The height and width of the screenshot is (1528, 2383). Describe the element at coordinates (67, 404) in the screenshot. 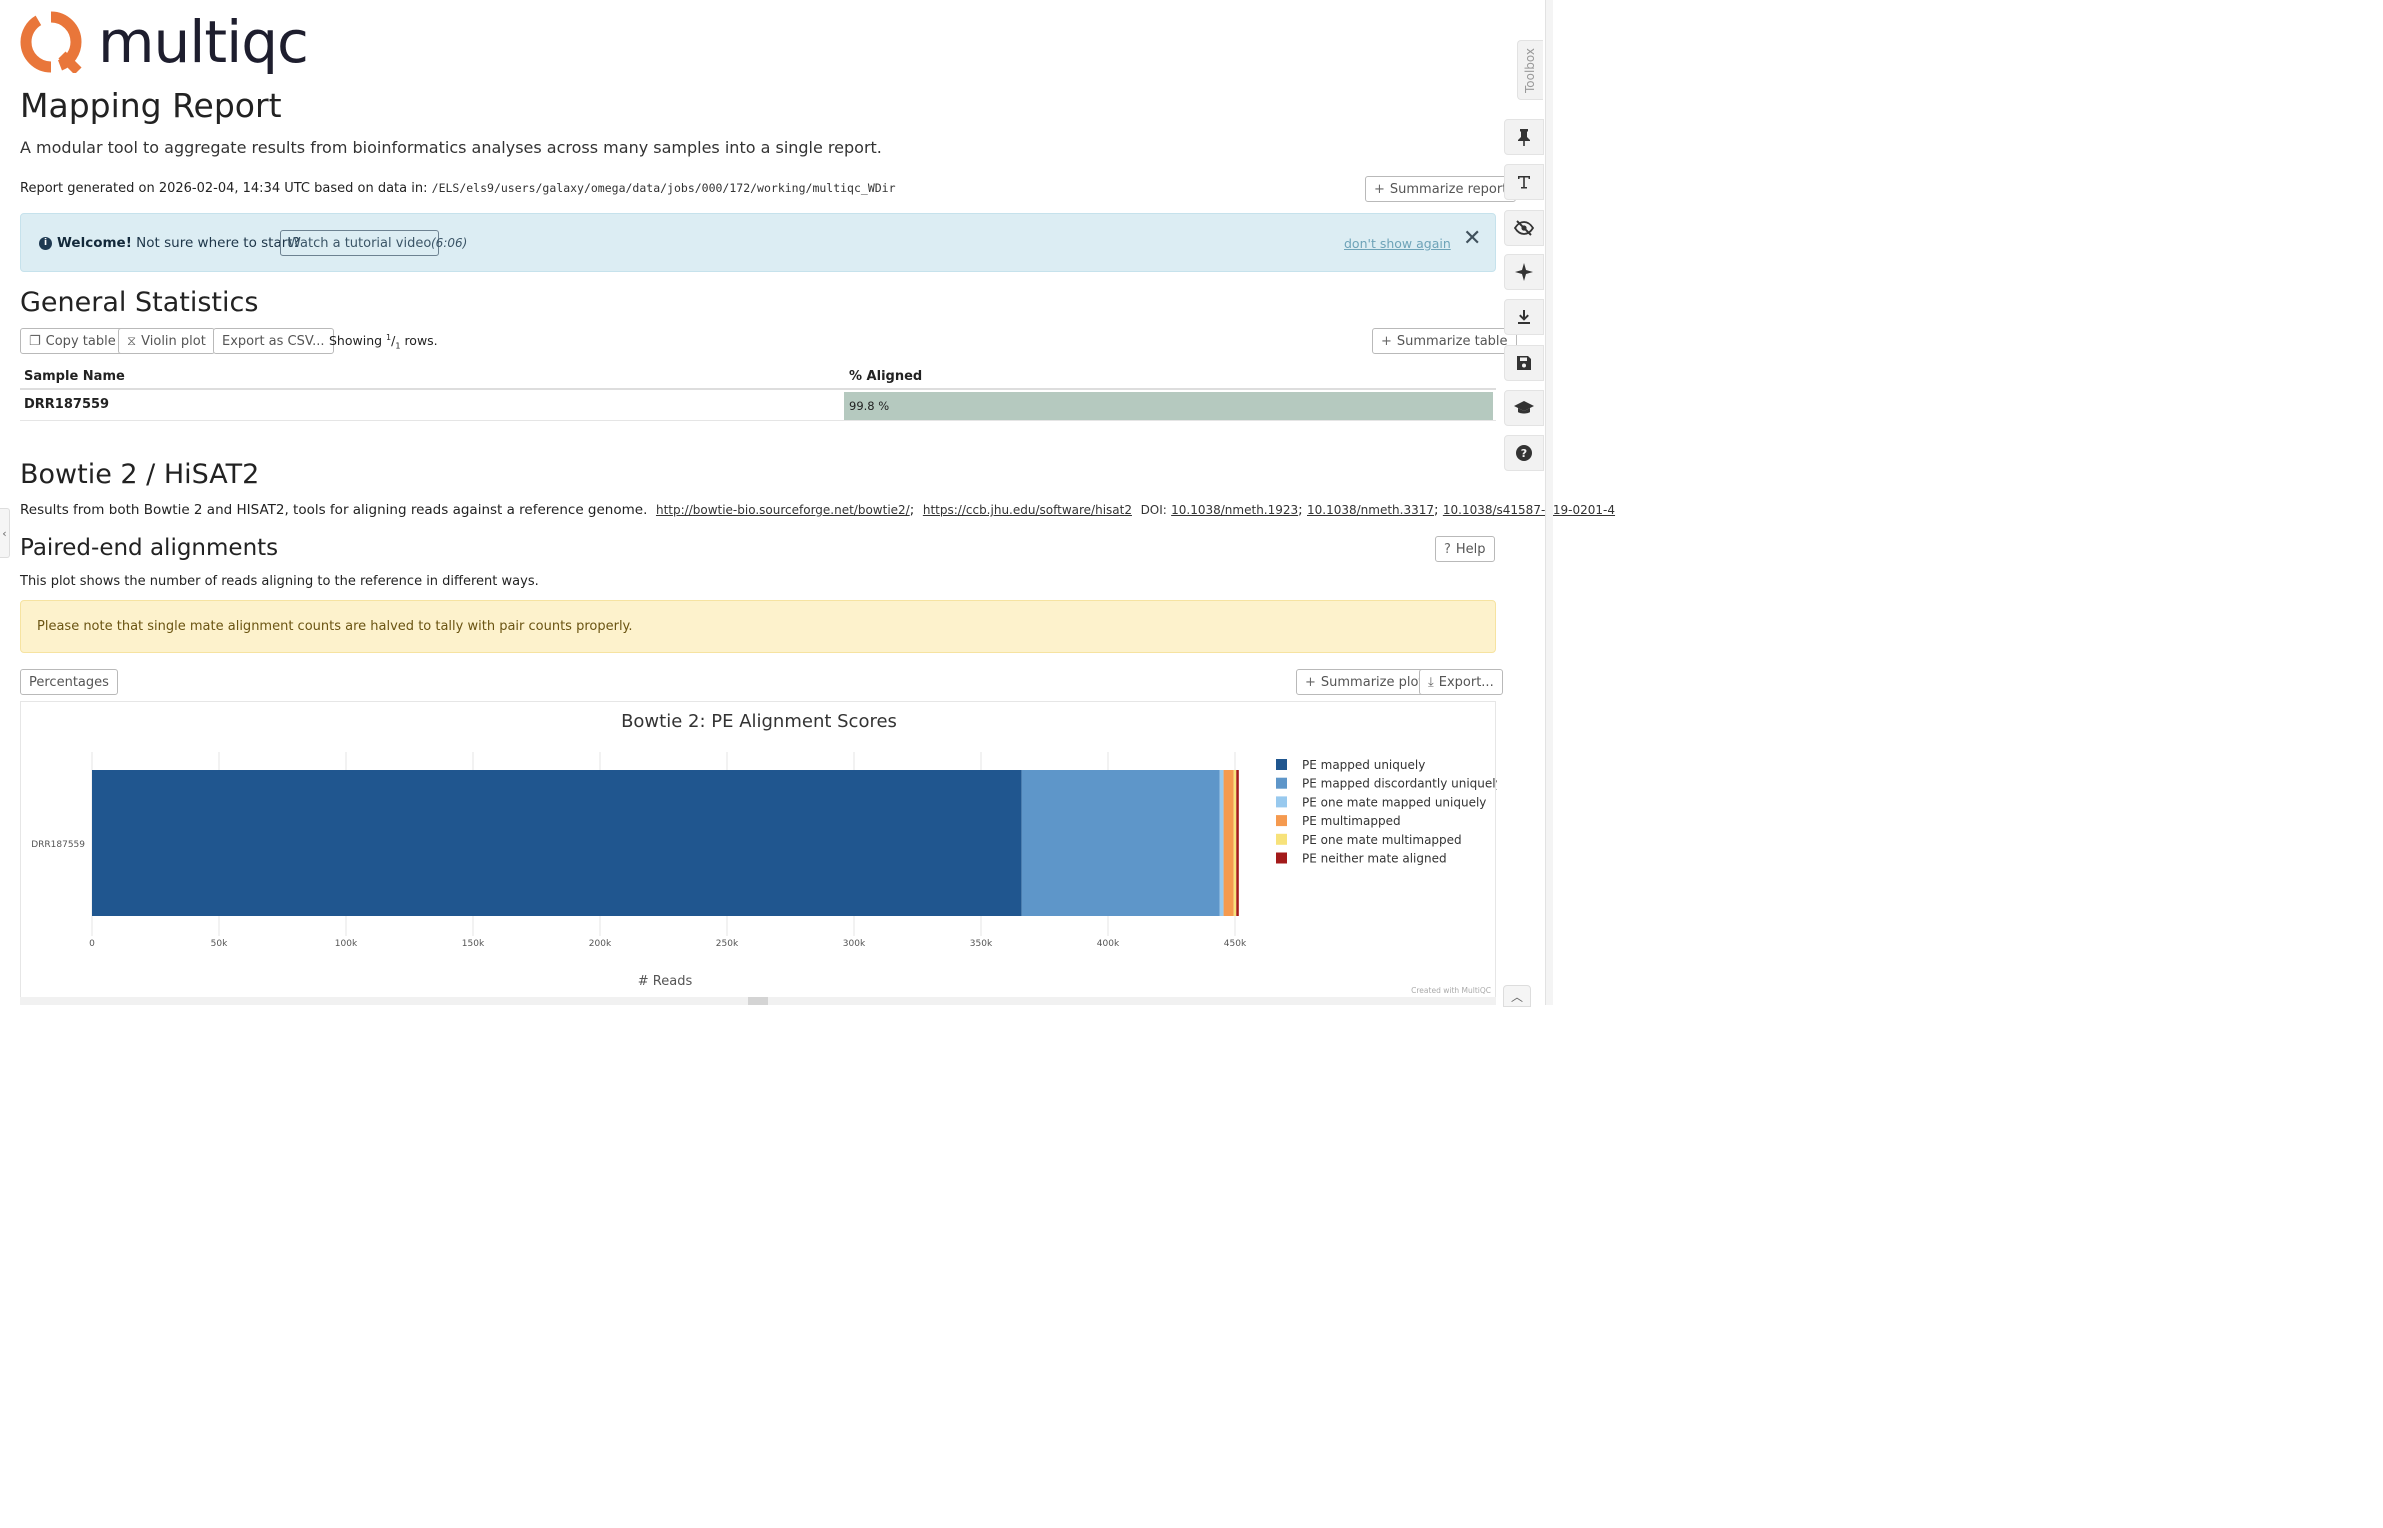

I see `sample-name-cell: DRR187559` at that location.